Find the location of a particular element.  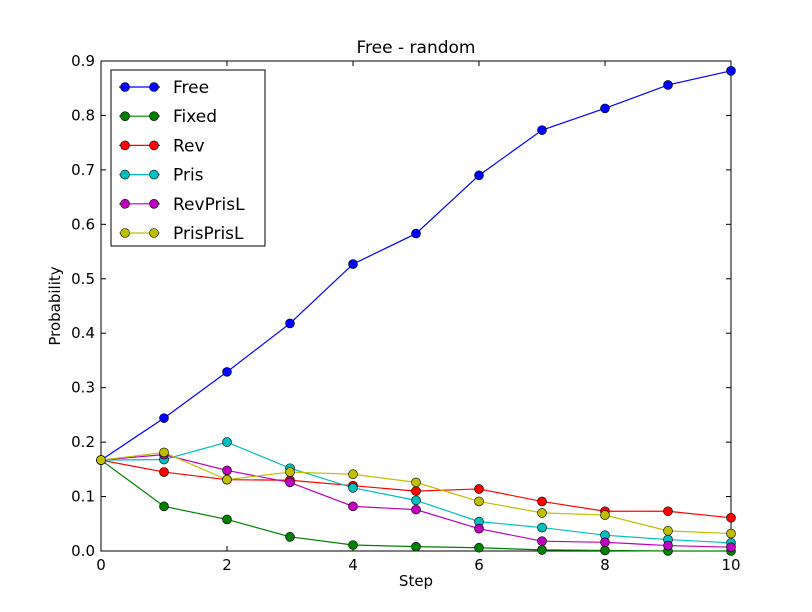

y-tick-label: 0.2 is located at coordinates (83, 442).